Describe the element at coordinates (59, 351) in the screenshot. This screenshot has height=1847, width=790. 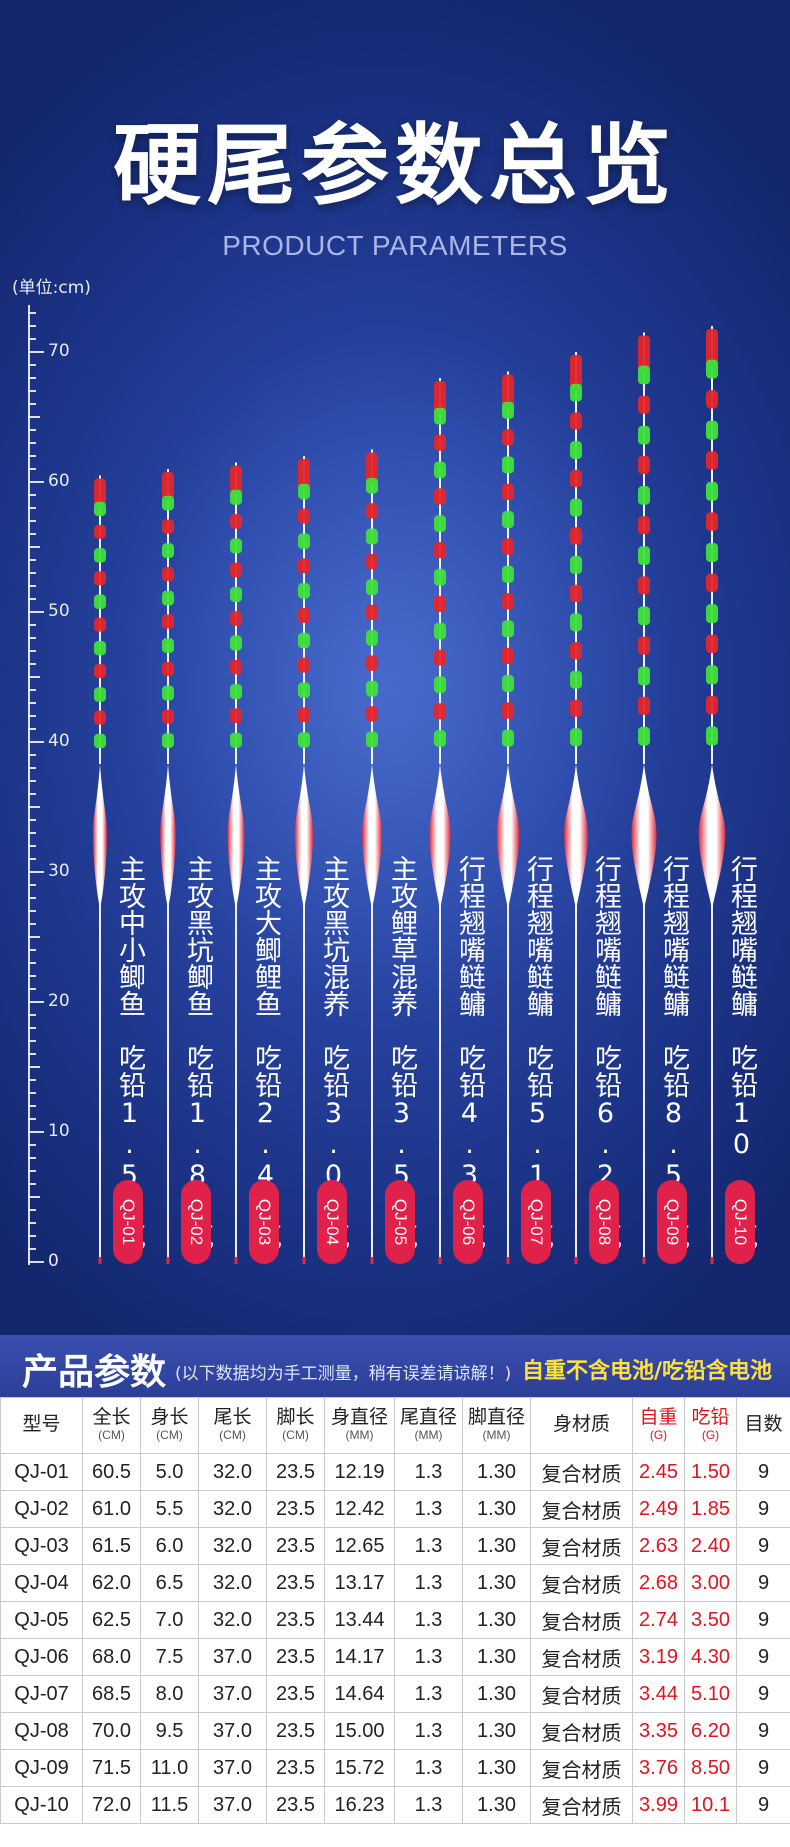
I see `ruler-label: 70` at that location.